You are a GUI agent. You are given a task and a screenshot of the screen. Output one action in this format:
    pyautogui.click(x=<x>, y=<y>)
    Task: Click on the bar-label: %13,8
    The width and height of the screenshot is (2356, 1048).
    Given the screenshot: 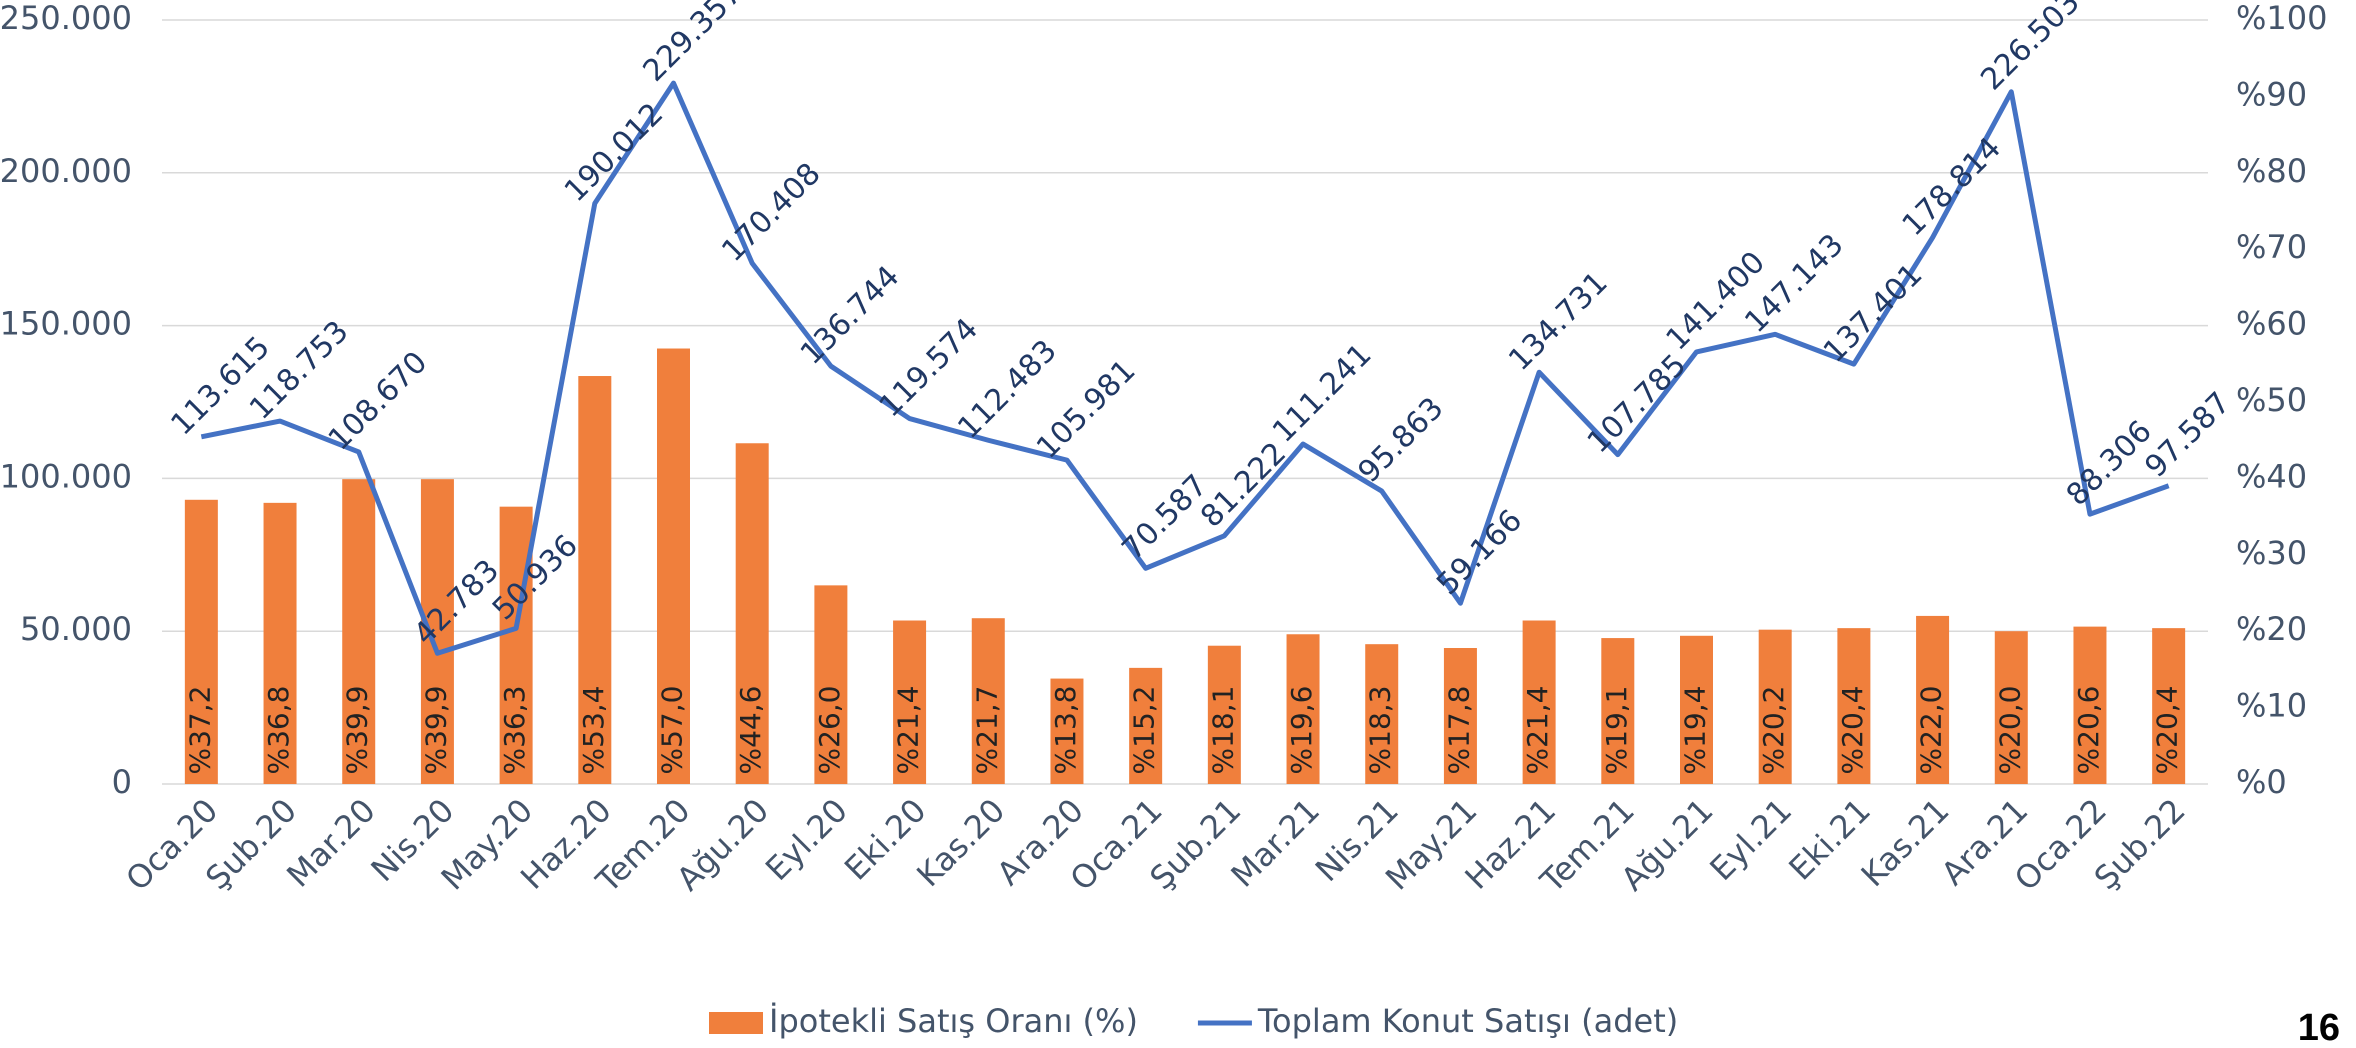 What is the action you would take?
    pyautogui.click(x=1065, y=730)
    